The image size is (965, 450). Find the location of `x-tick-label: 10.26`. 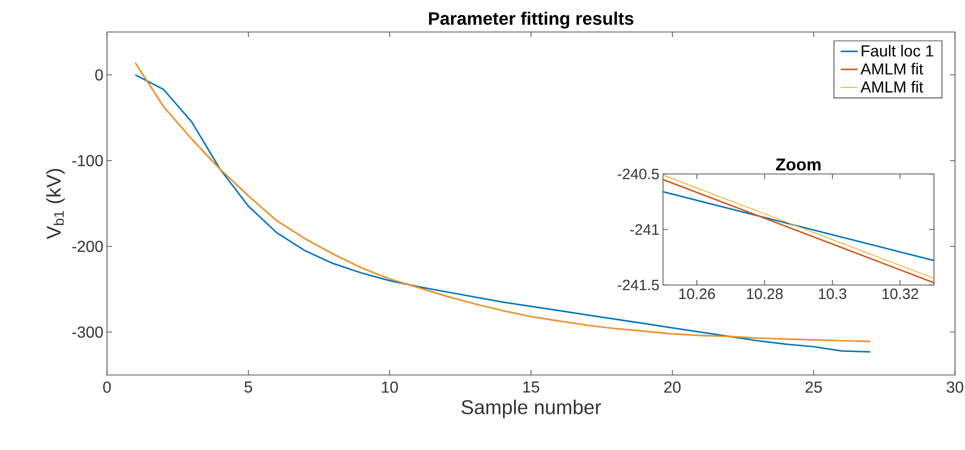

x-tick-label: 10.26 is located at coordinates (697, 294).